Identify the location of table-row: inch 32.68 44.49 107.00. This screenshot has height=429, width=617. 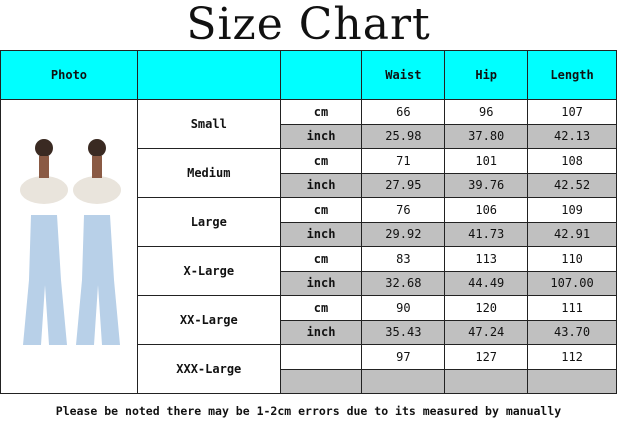
(309, 283).